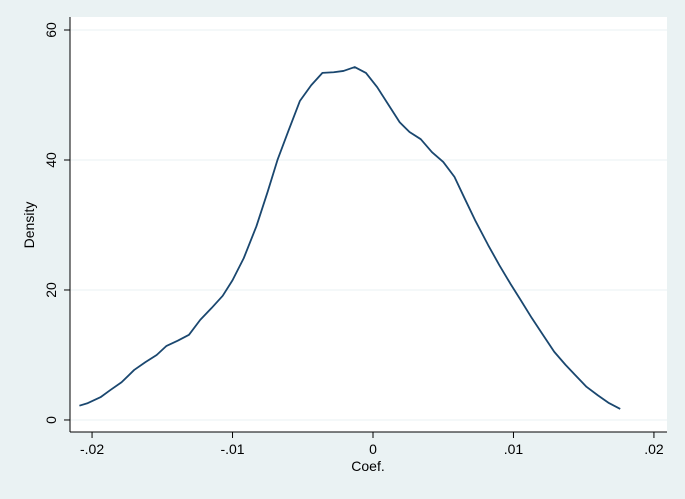  What do you see at coordinates (514, 449) in the screenshot?
I see `x-tick-label: .01` at bounding box center [514, 449].